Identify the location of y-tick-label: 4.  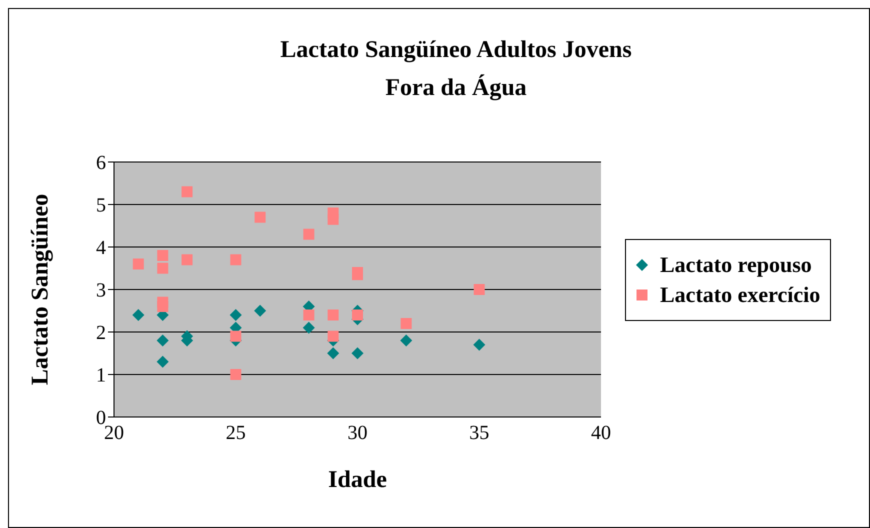
(101, 248).